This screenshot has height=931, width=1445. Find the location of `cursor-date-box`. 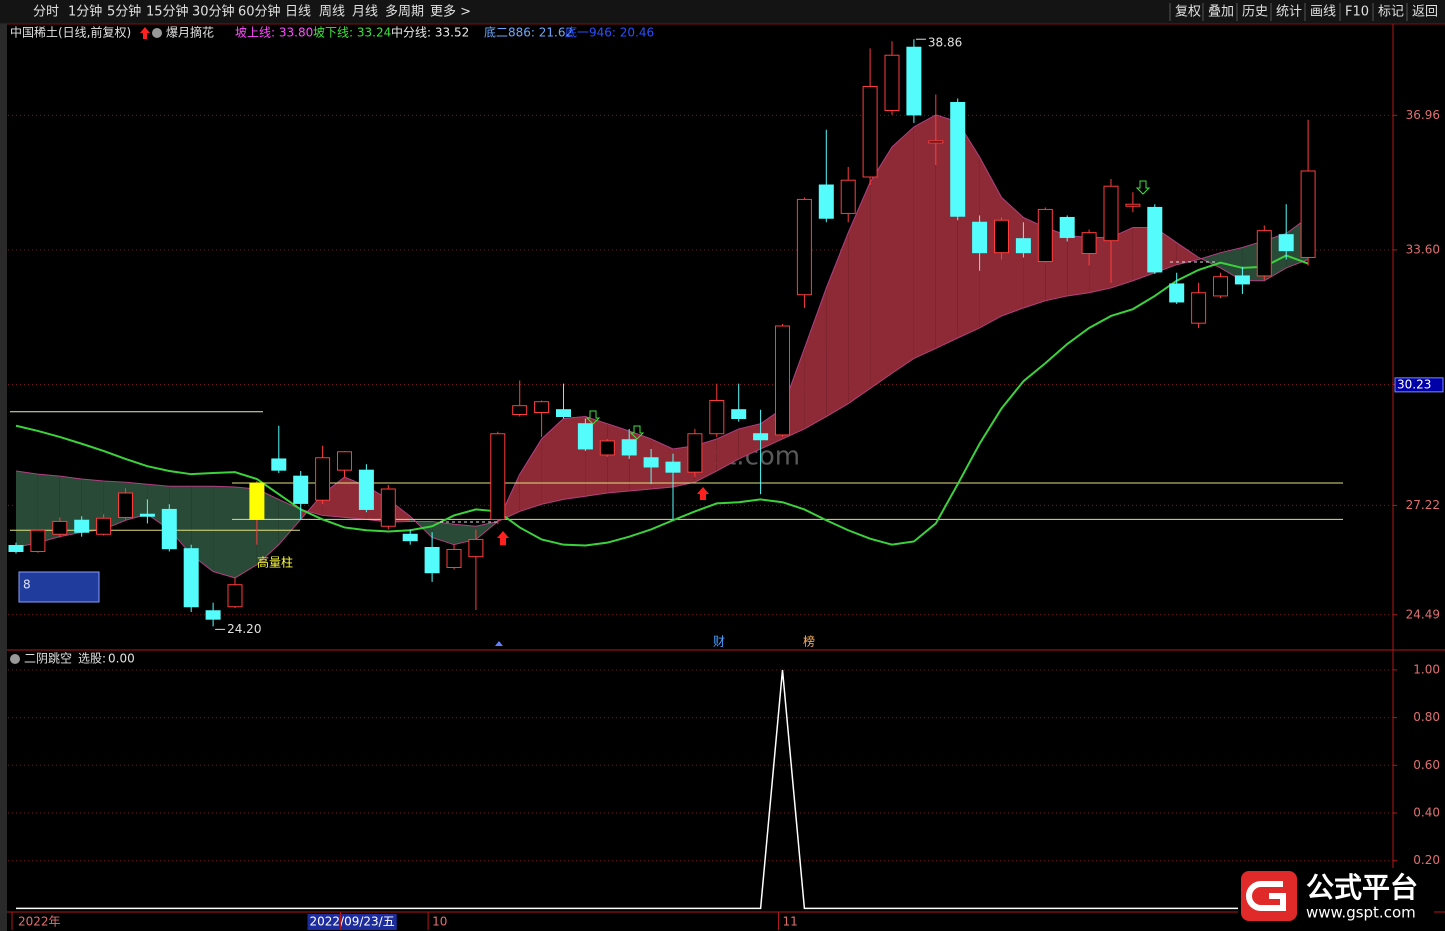

cursor-date-box is located at coordinates (352, 922).